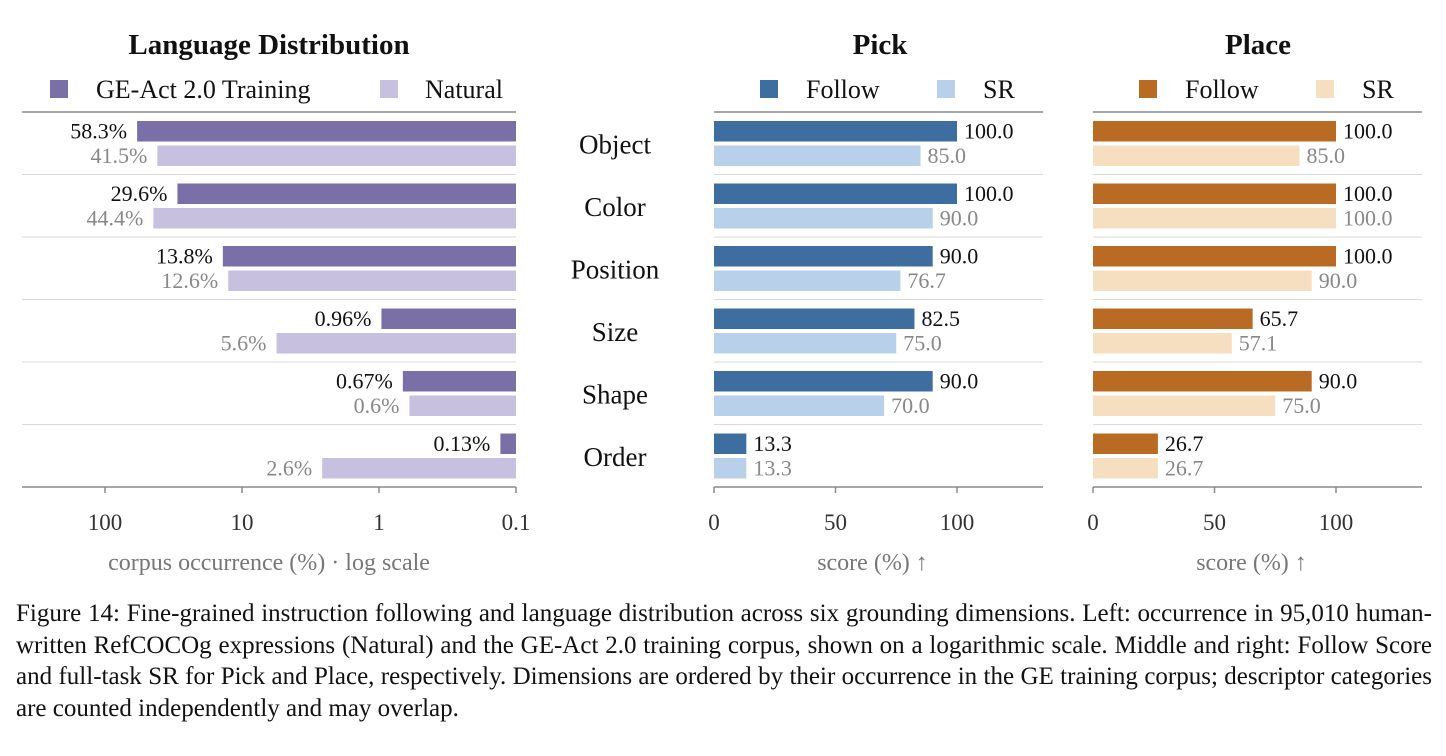 The image size is (1446, 756). What do you see at coordinates (772, 443) in the screenshot?
I see `value-label-1-5-0: 13.3` at bounding box center [772, 443].